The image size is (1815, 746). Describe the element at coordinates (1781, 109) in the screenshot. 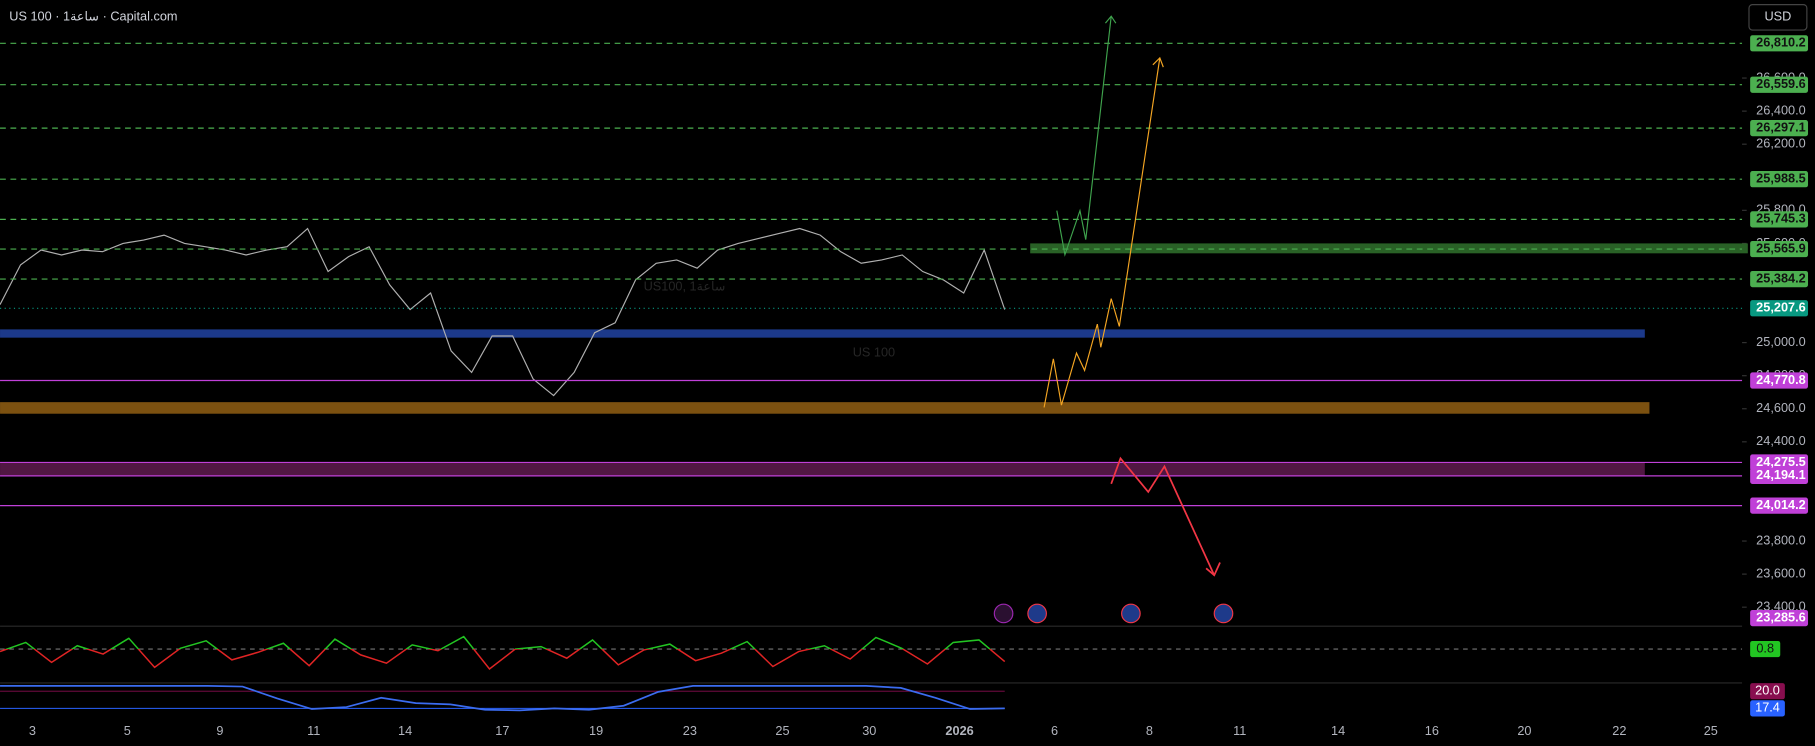

I see `y-tick-label: 26,400.0` at that location.